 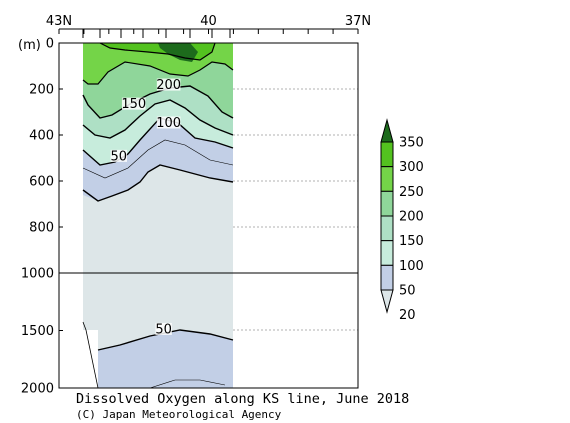 I want to click on y-axis-tick-label: 200, so click(x=41, y=90).